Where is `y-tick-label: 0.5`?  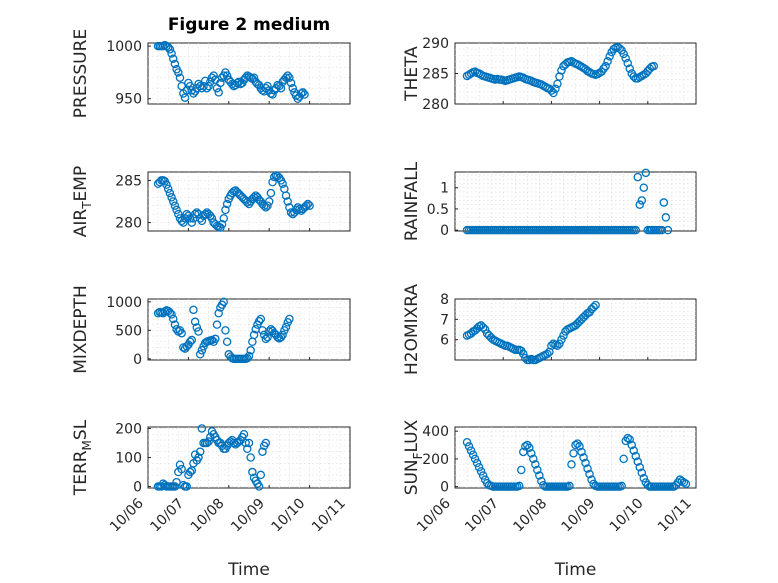 y-tick-label: 0.5 is located at coordinates (438, 210).